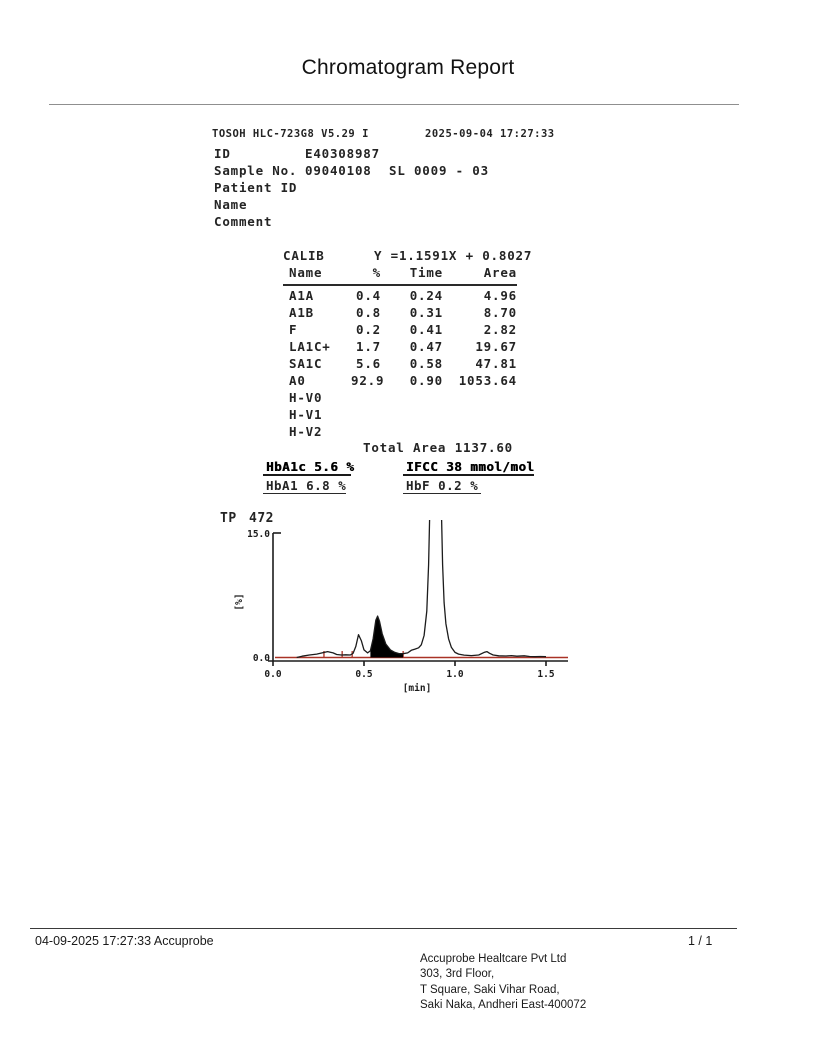  I want to click on address-line: Saki Naka, Andheri East-400072, so click(503, 1005).